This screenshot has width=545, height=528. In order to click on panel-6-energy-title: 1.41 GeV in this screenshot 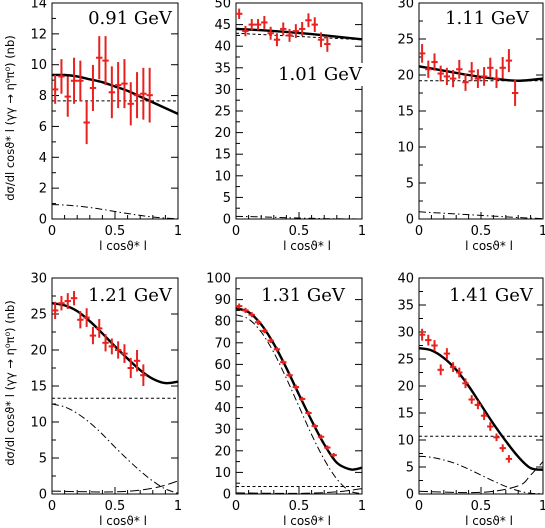, I will do `click(491, 295)`.